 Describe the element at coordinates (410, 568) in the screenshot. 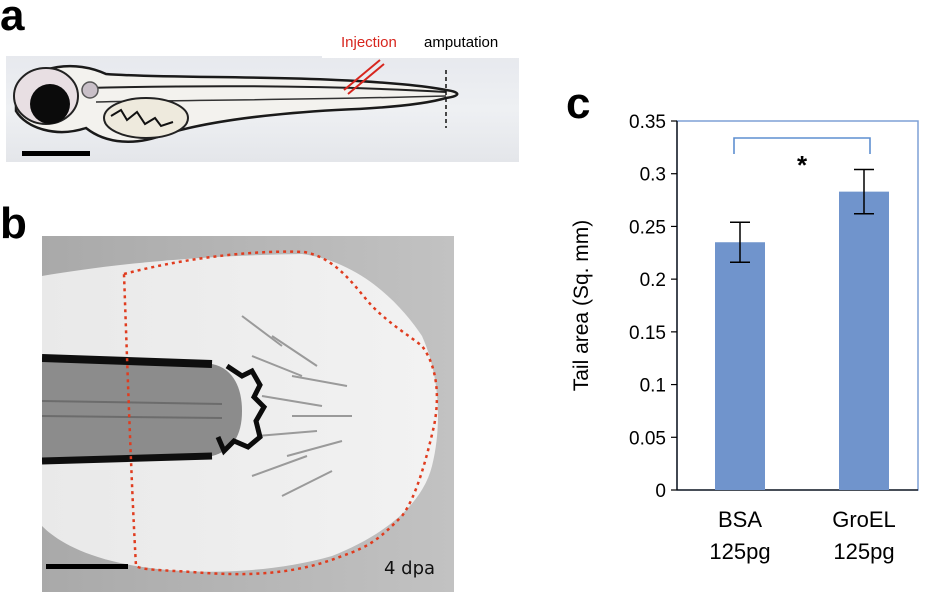

I see `time-label: 4 dpa` at that location.